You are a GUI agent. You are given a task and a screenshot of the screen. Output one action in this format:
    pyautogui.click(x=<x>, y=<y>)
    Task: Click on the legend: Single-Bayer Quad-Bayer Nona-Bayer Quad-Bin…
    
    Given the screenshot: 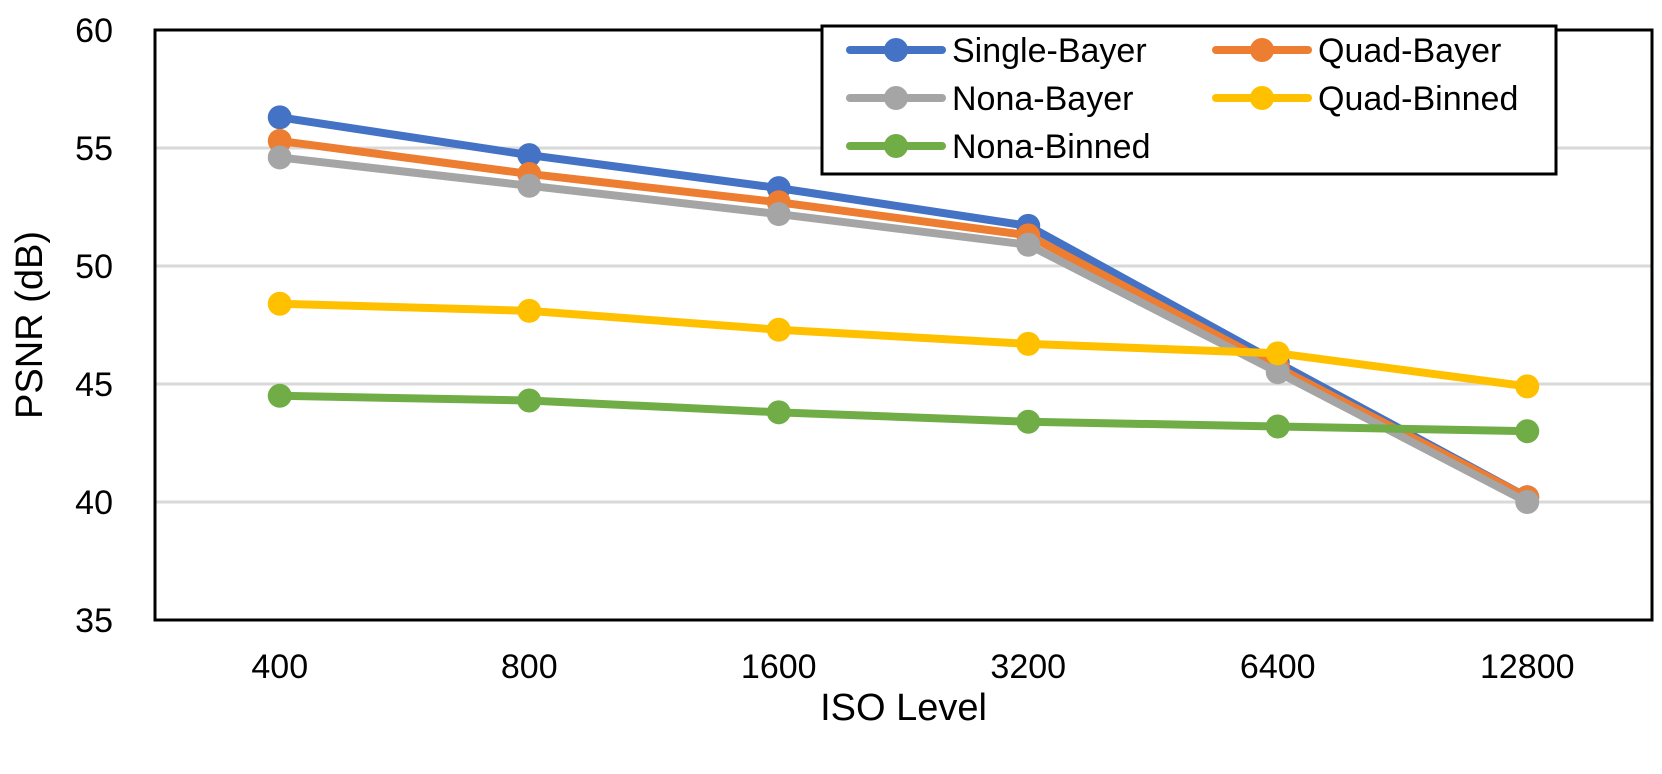 What is the action you would take?
    pyautogui.click(x=1189, y=100)
    